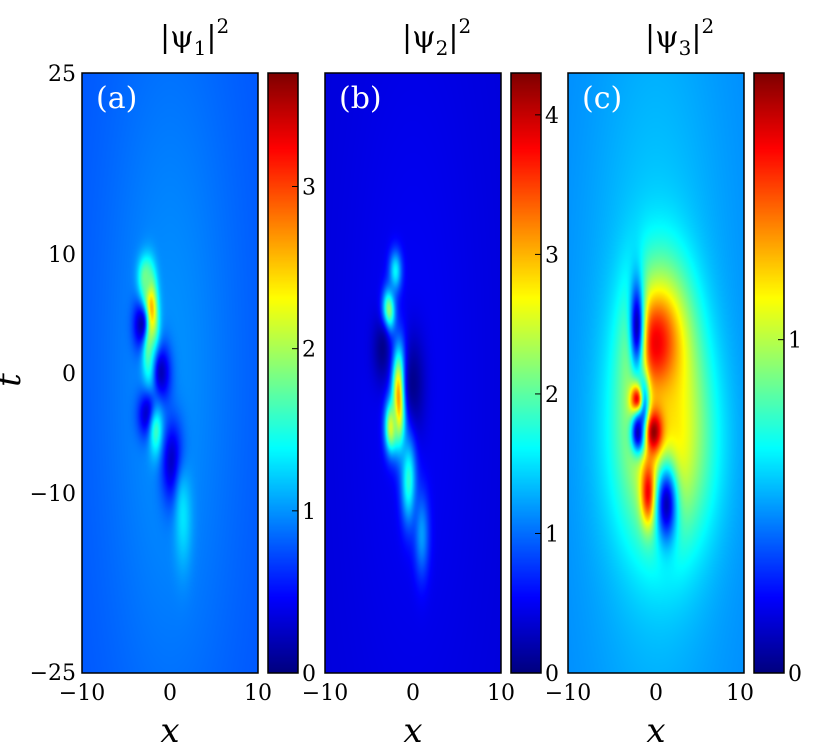 The height and width of the screenshot is (748, 822). What do you see at coordinates (707, 26) in the screenshot?
I see `panel-c-title-sup: 2` at bounding box center [707, 26].